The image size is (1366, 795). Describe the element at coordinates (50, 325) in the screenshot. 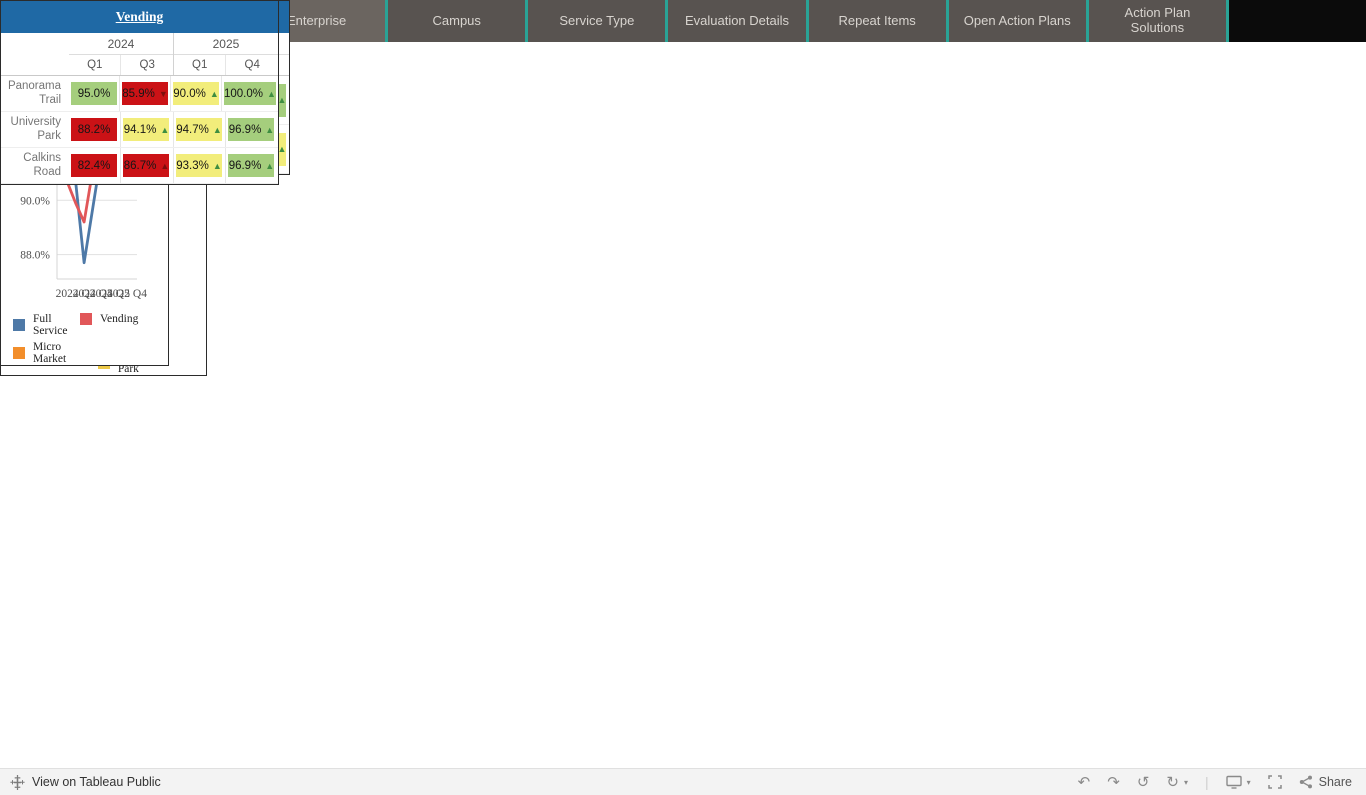

I see `legend-label: Full Service` at that location.